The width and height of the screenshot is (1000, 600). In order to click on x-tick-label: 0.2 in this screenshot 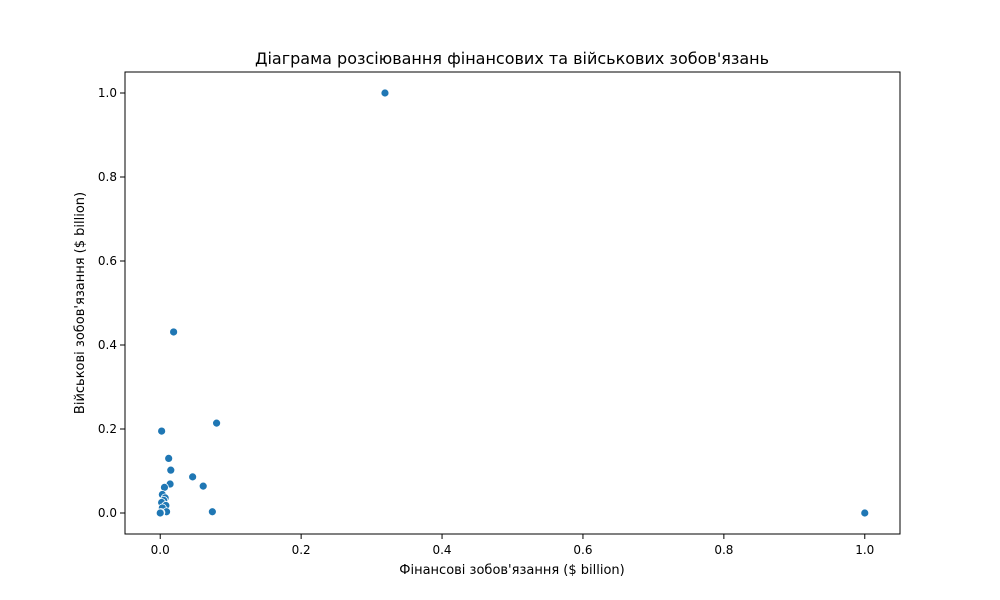, I will do `click(301, 550)`.